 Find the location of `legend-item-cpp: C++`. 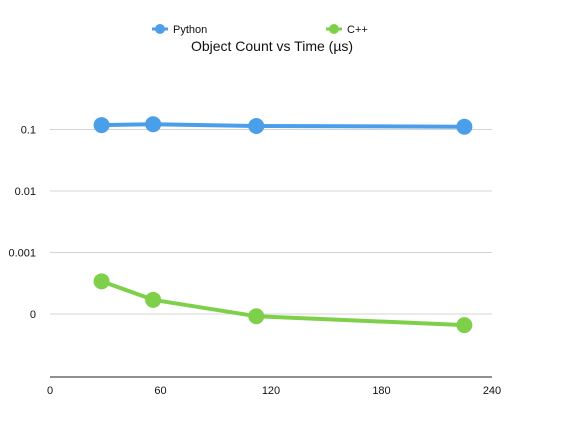

legend-item-cpp: C++ is located at coordinates (347, 30).